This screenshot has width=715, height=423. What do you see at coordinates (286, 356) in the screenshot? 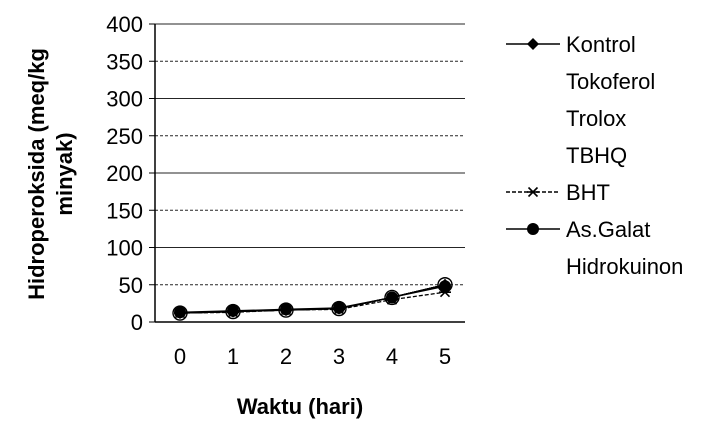
I see `x-tick-label-2: 2` at bounding box center [286, 356].